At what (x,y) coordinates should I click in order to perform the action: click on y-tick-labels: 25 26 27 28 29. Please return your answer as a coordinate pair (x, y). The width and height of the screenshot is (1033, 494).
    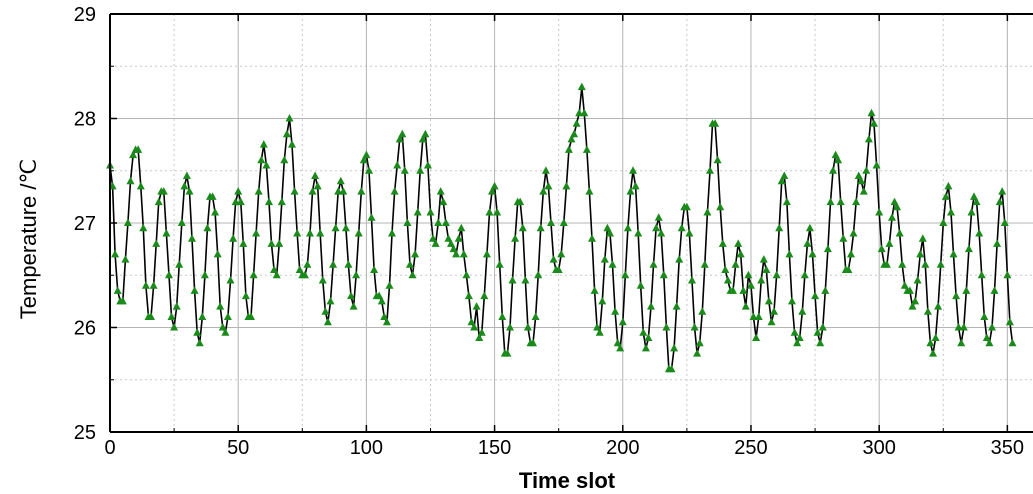
    Looking at the image, I should click on (85, 224).